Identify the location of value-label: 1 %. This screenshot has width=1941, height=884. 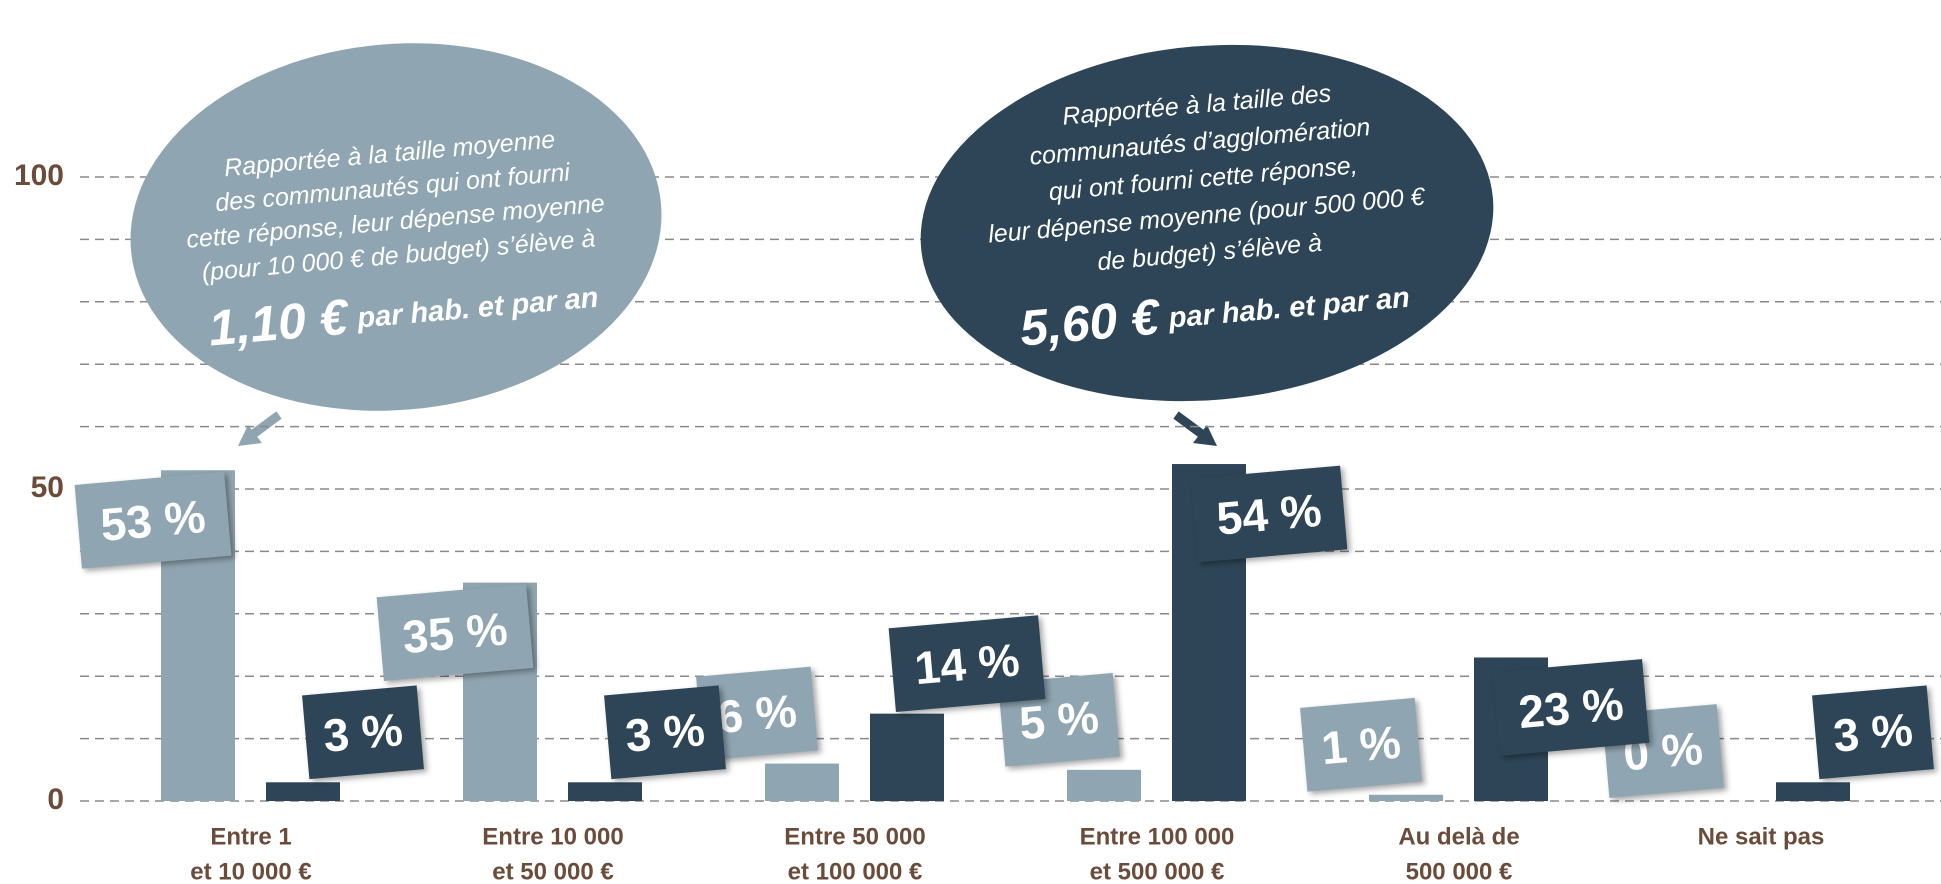
(1360, 745).